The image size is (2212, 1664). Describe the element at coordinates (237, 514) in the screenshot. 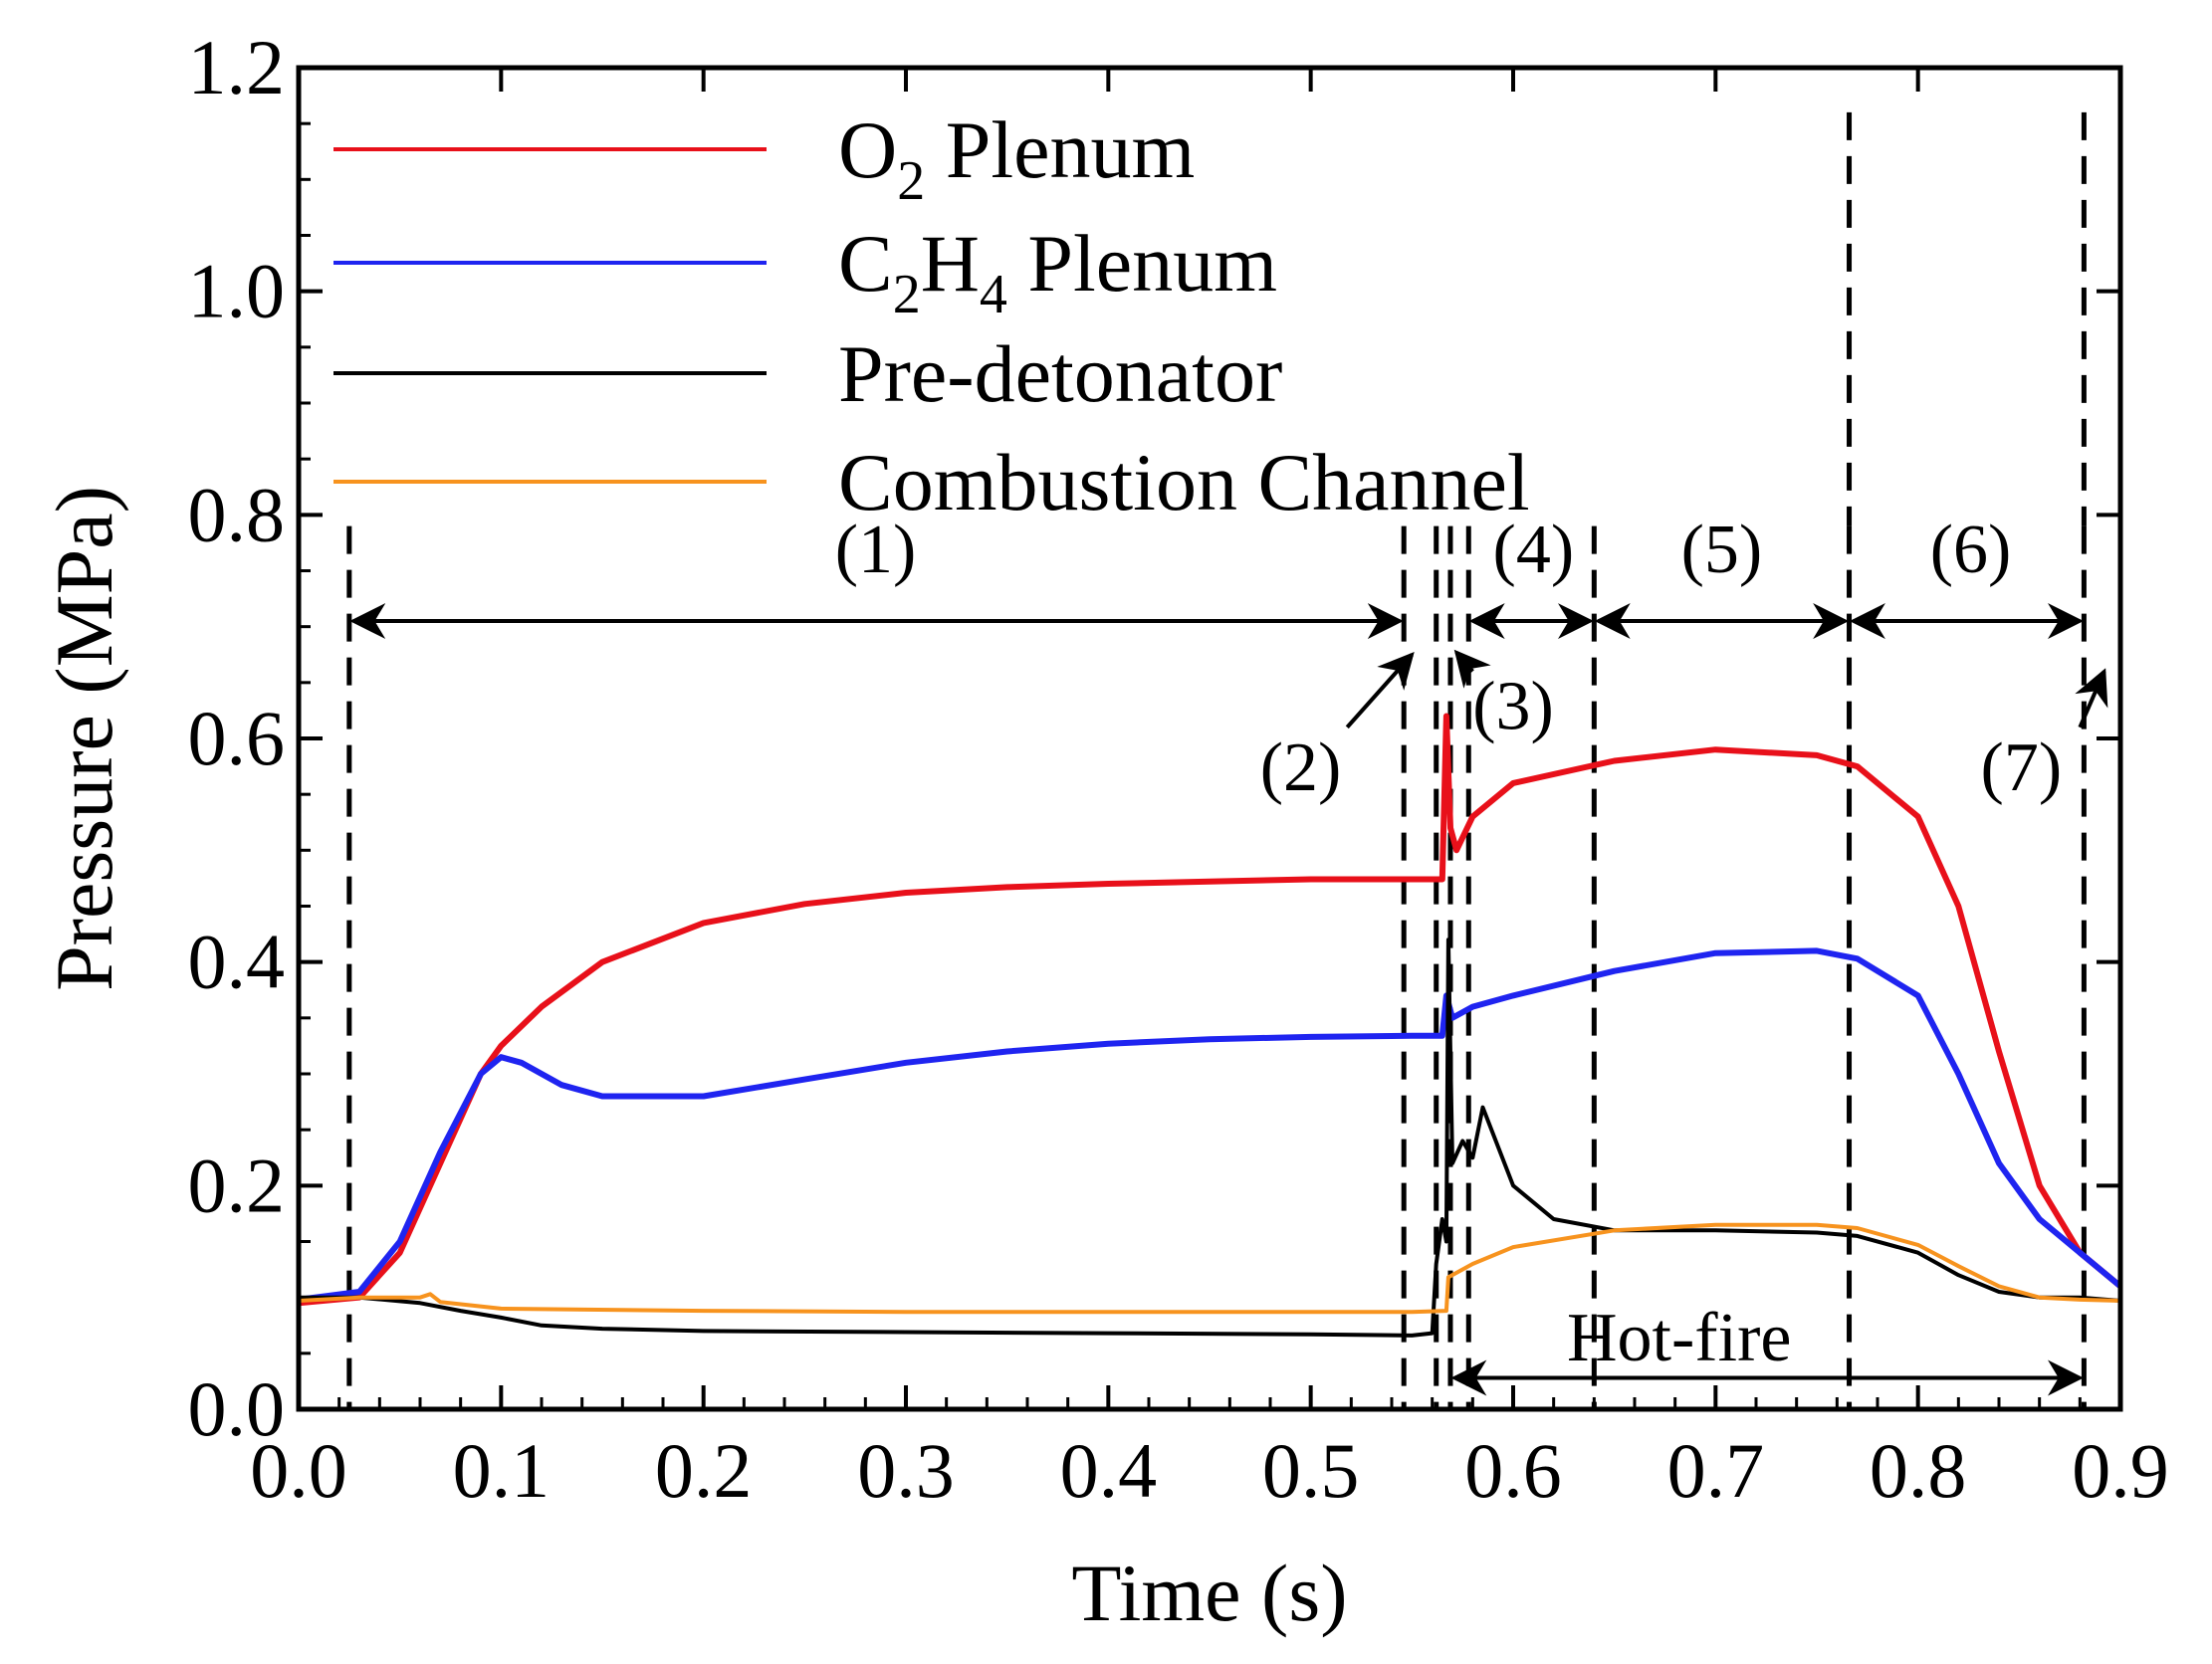

I see `y-tick-label: 0.8` at that location.